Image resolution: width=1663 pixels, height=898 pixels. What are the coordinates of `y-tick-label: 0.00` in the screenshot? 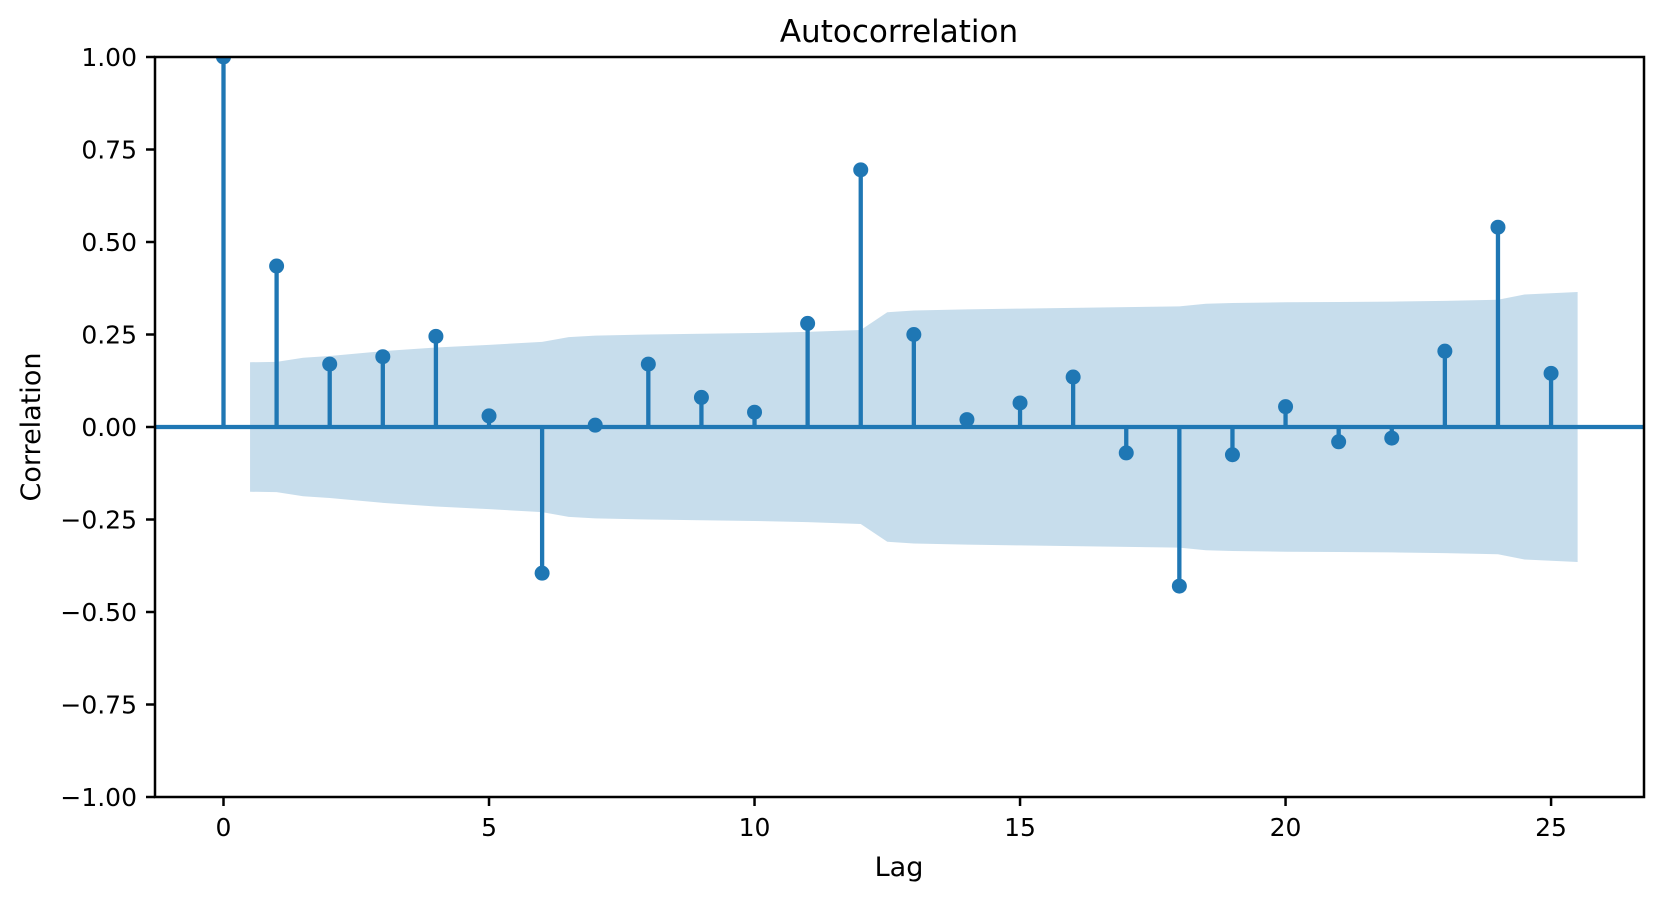 It's located at (109, 427).